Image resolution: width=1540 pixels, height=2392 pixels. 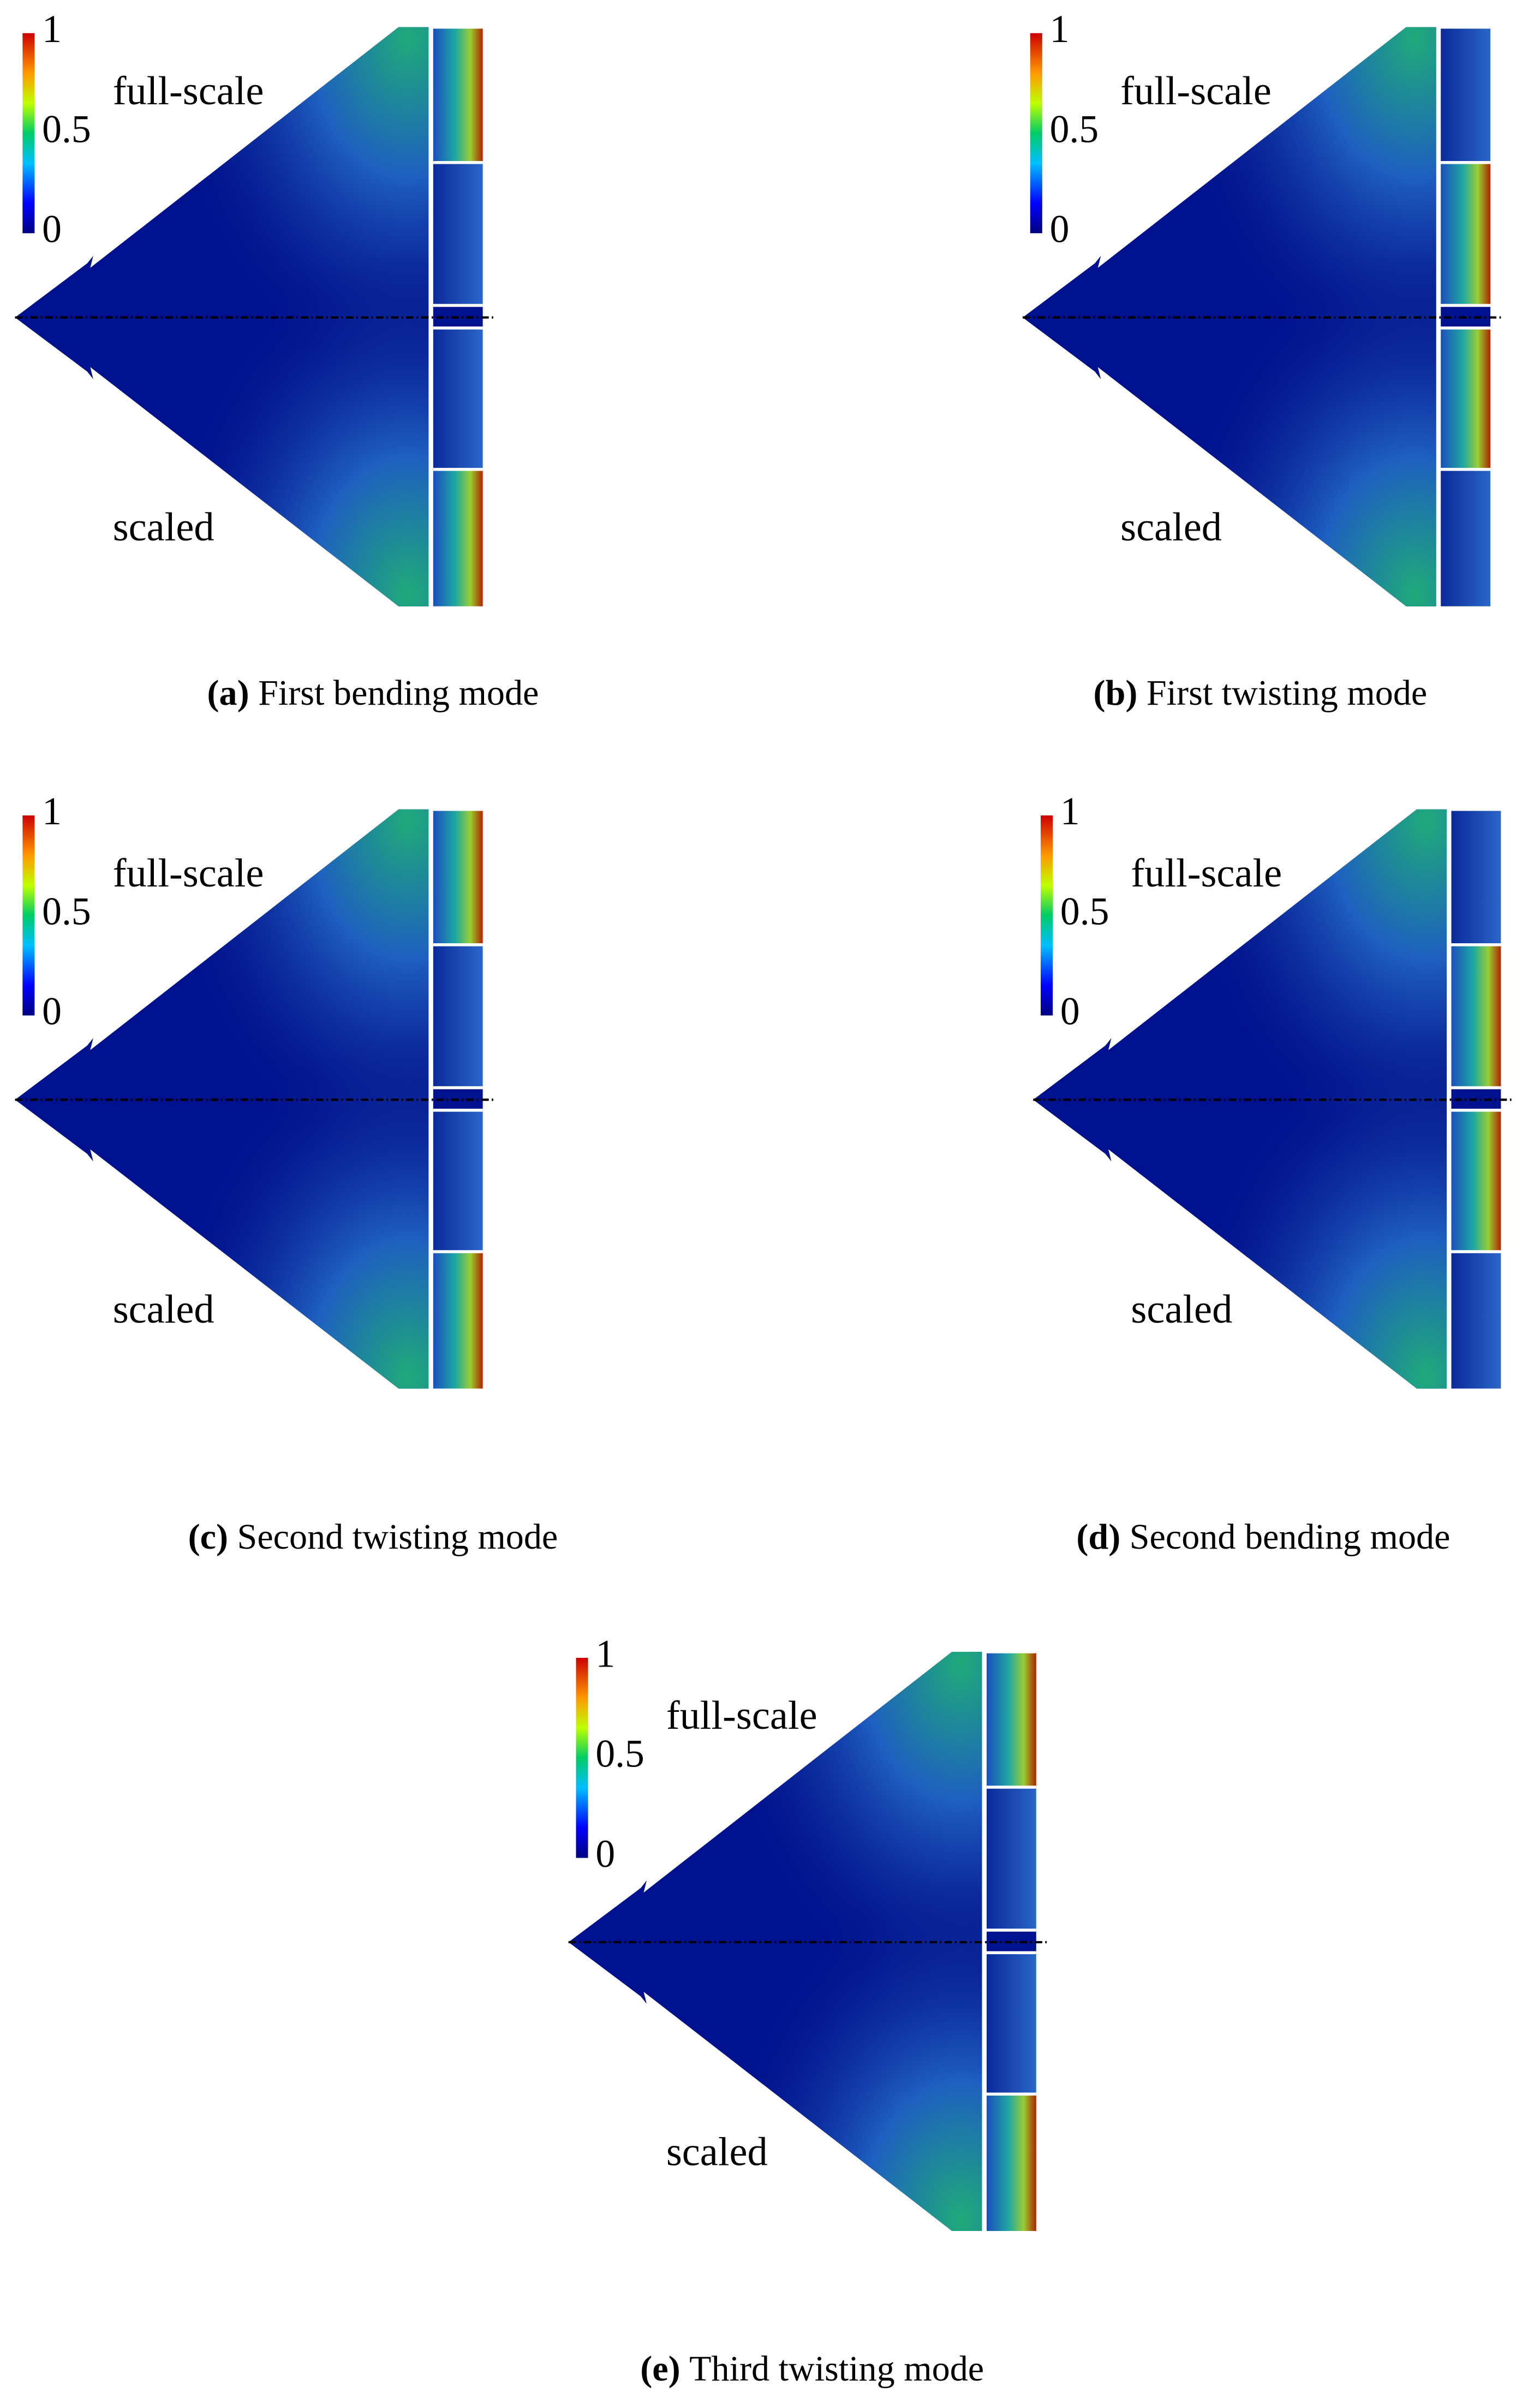 I want to click on caption: (c) Second twisting mode, so click(x=373, y=1537).